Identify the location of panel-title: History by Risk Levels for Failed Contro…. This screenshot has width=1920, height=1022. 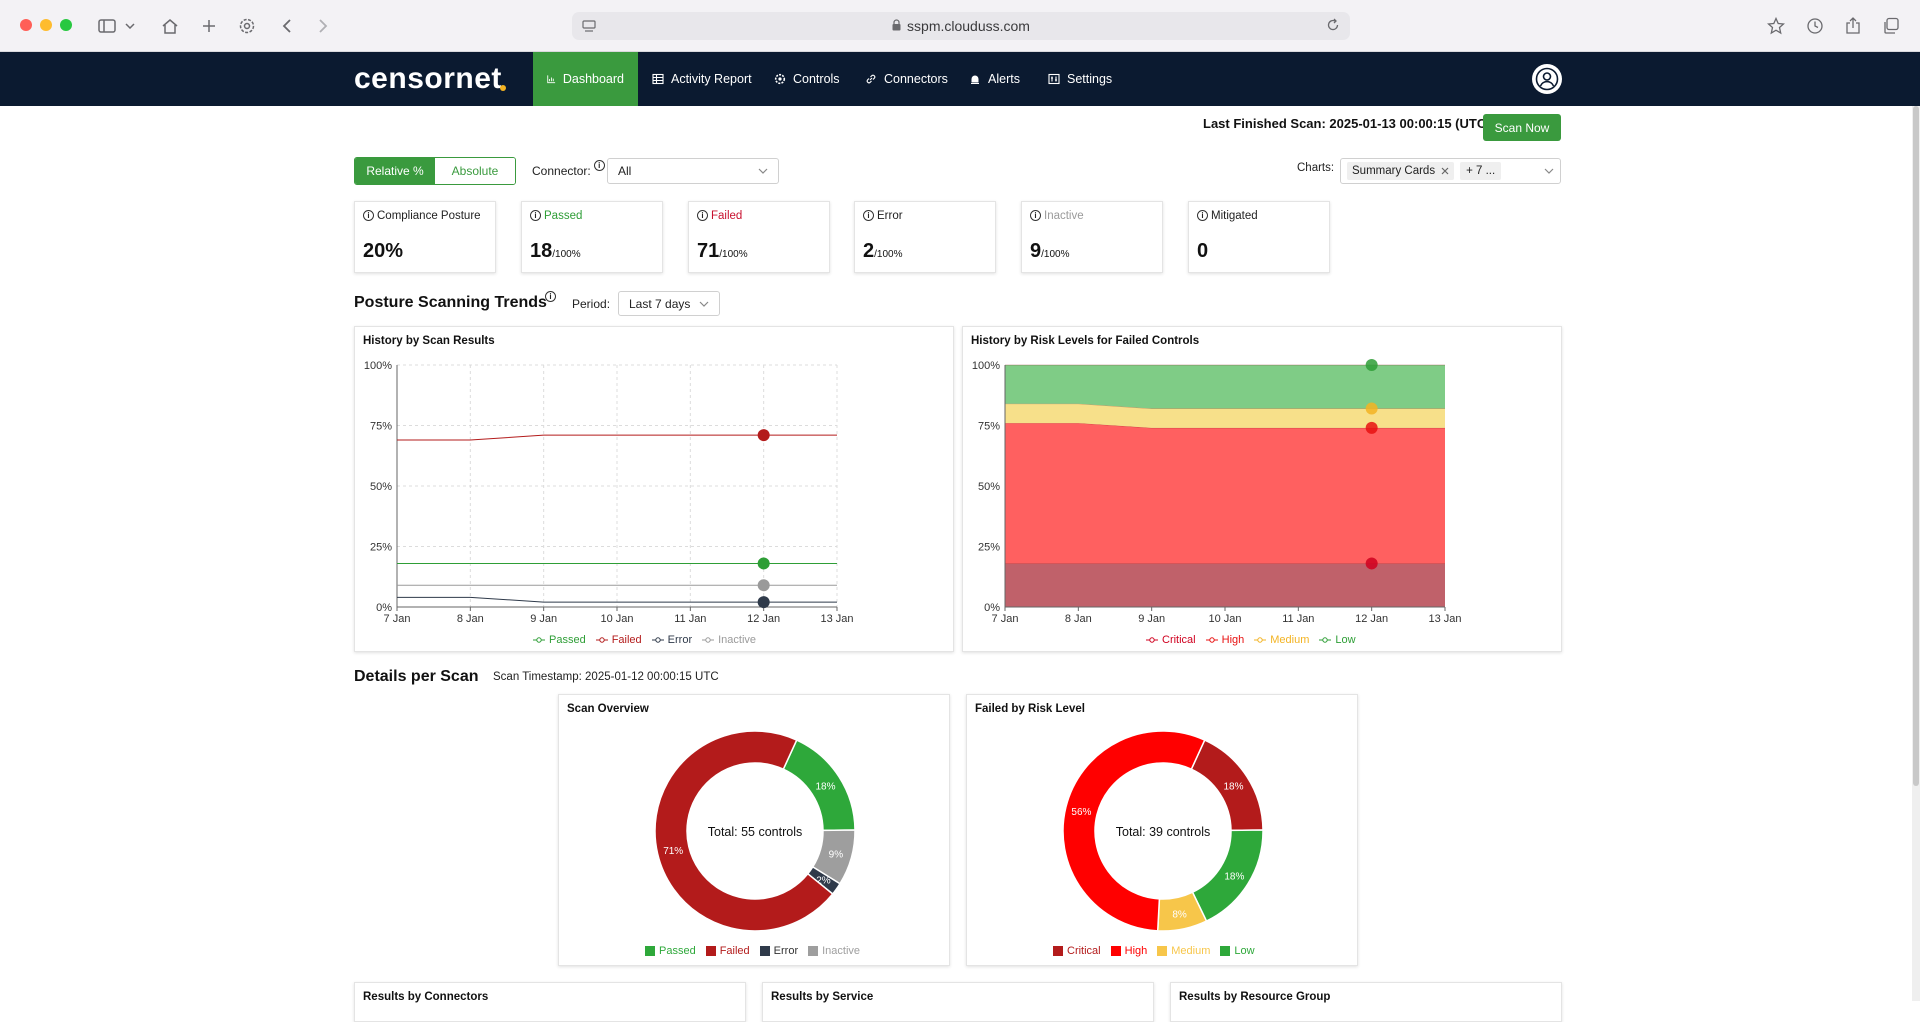
(1085, 341).